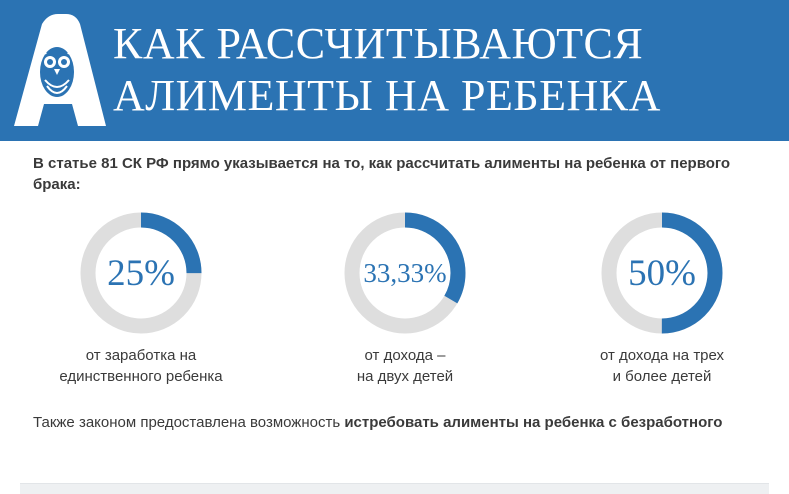  What do you see at coordinates (405, 366) in the screenshot?
I see `ring-caption: от дохода – на двух детей` at bounding box center [405, 366].